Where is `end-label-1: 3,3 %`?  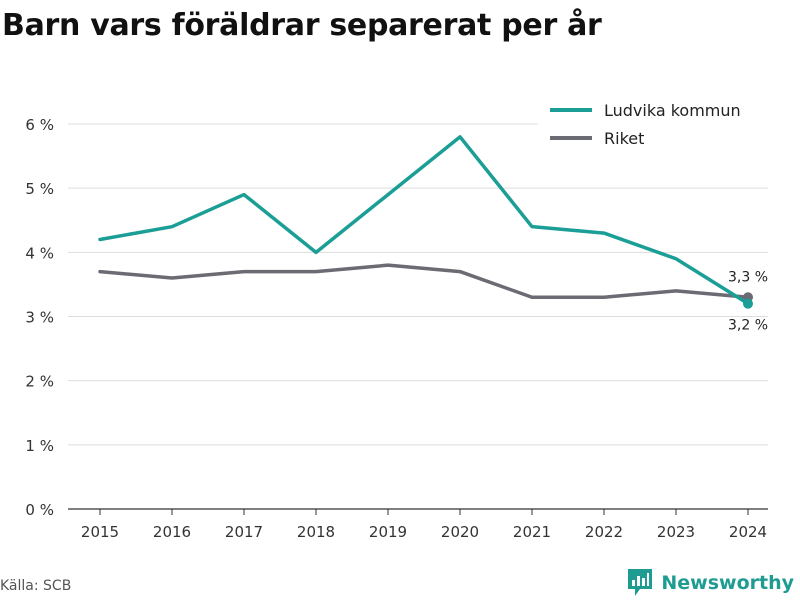 end-label-1: 3,3 % is located at coordinates (748, 277).